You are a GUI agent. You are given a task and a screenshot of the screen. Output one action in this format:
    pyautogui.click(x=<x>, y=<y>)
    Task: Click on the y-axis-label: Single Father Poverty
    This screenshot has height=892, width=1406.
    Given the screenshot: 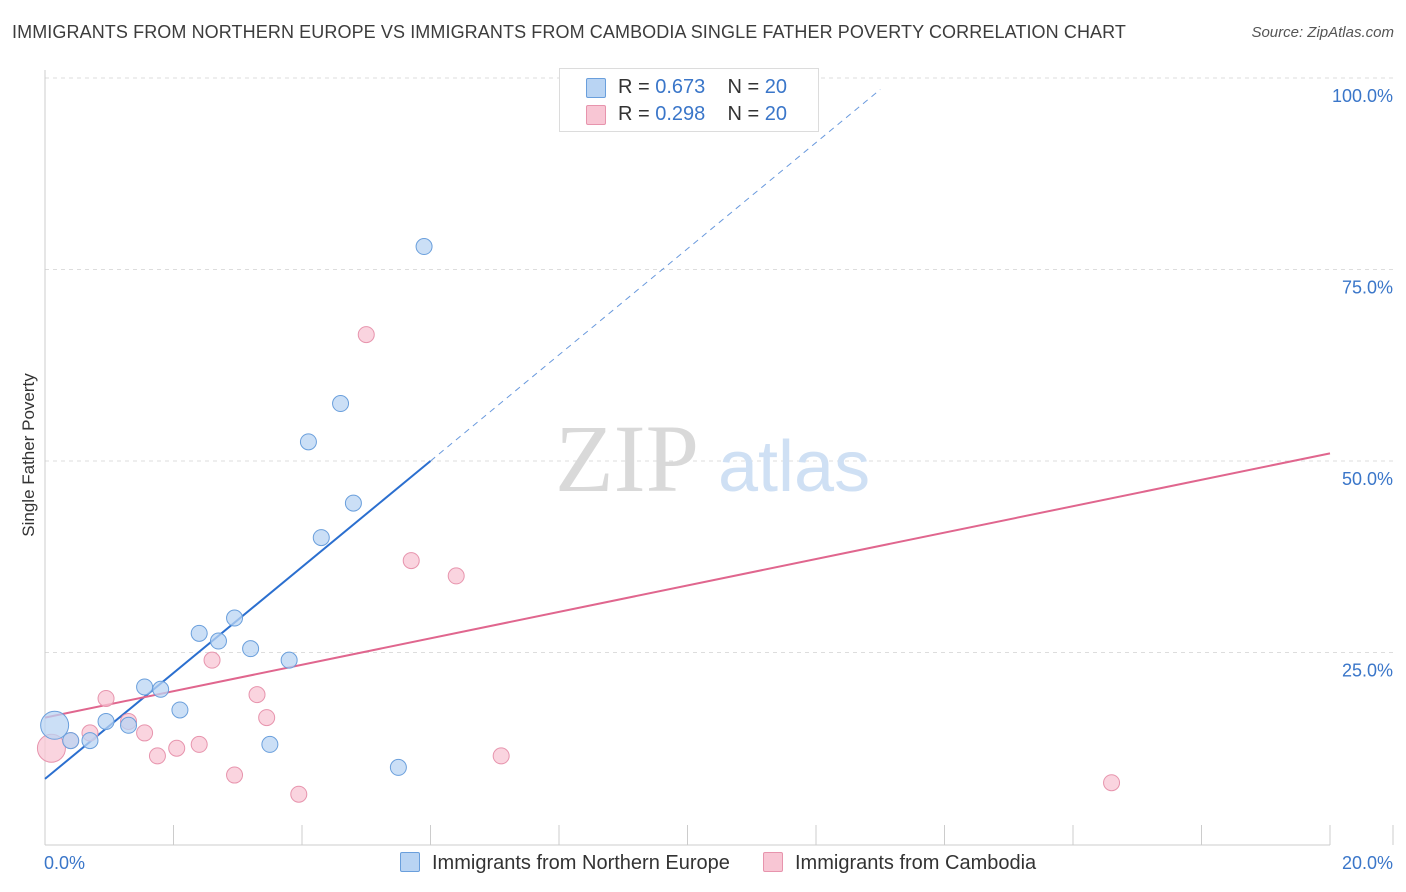 What is the action you would take?
    pyautogui.click(x=28, y=455)
    